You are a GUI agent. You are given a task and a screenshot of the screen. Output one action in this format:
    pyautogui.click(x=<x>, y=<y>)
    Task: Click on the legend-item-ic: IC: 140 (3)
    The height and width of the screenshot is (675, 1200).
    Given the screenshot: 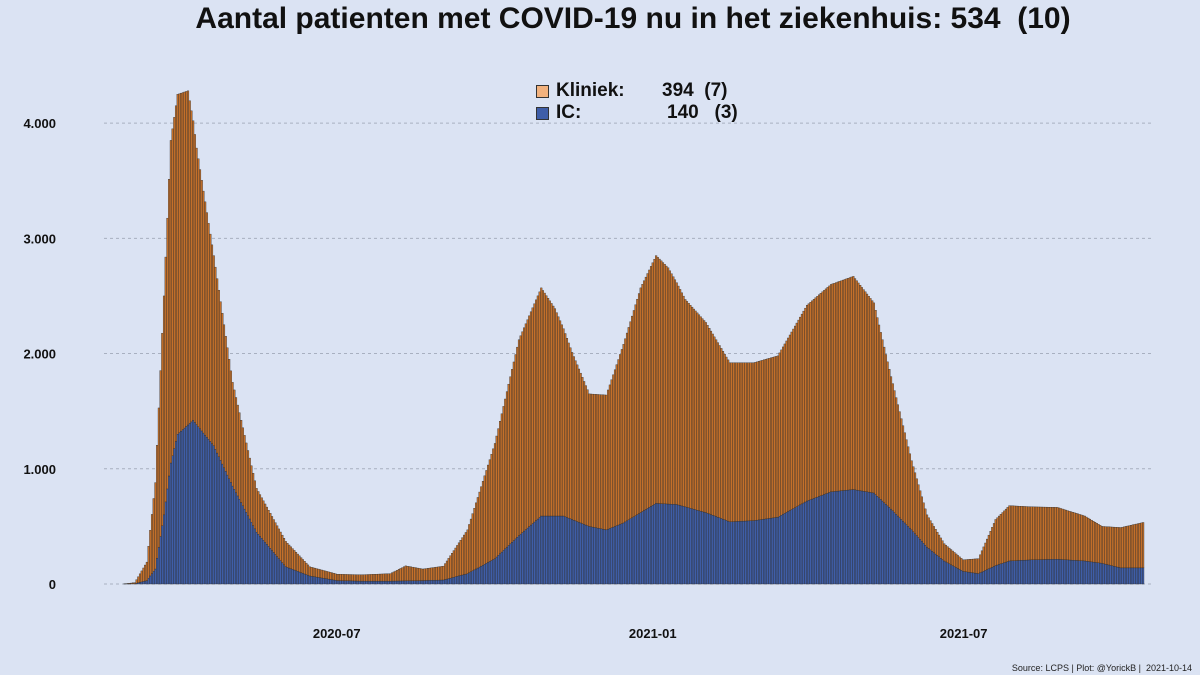 What is the action you would take?
    pyautogui.click(x=637, y=113)
    